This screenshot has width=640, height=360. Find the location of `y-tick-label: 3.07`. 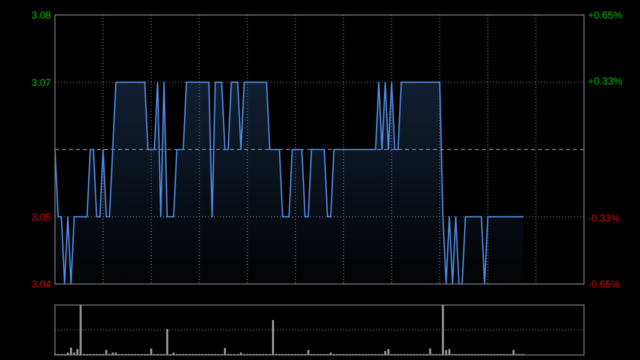

y-tick-label: 3.07 is located at coordinates (42, 83).